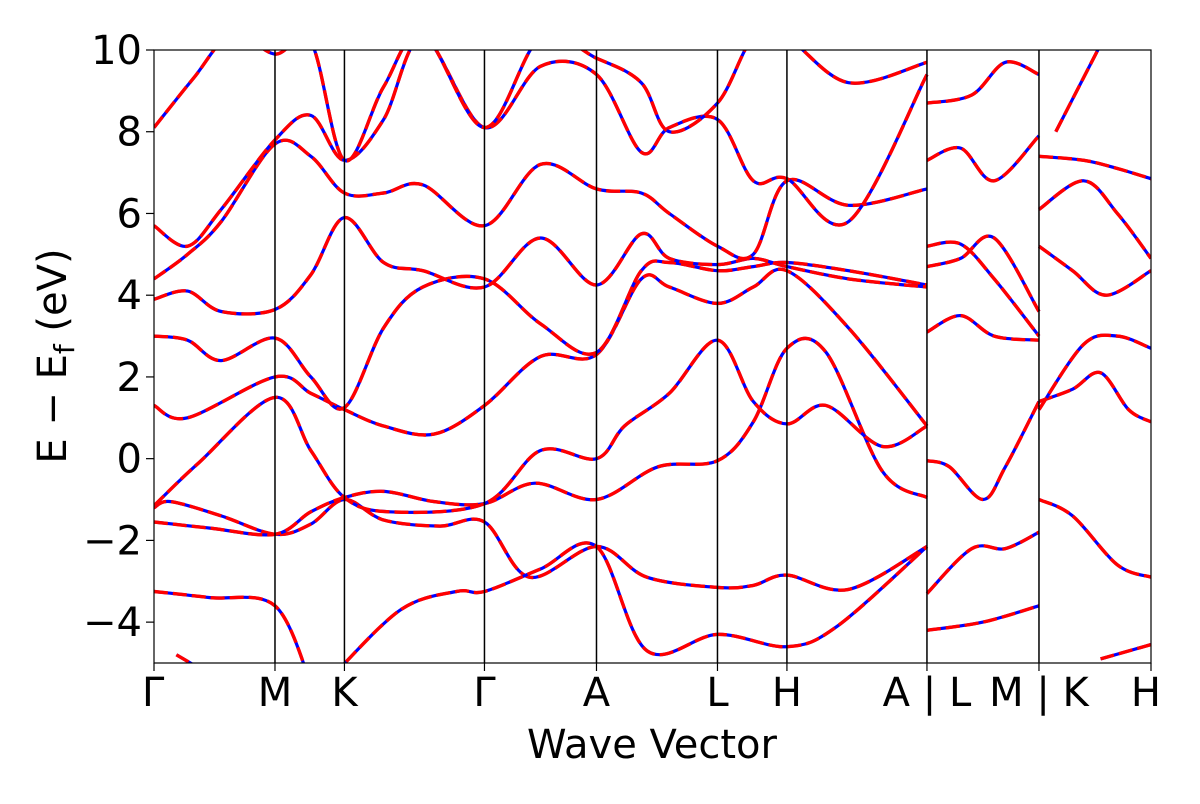 The image size is (1200, 804). I want to click on x-axis-label: Wave Vector, so click(652, 745).